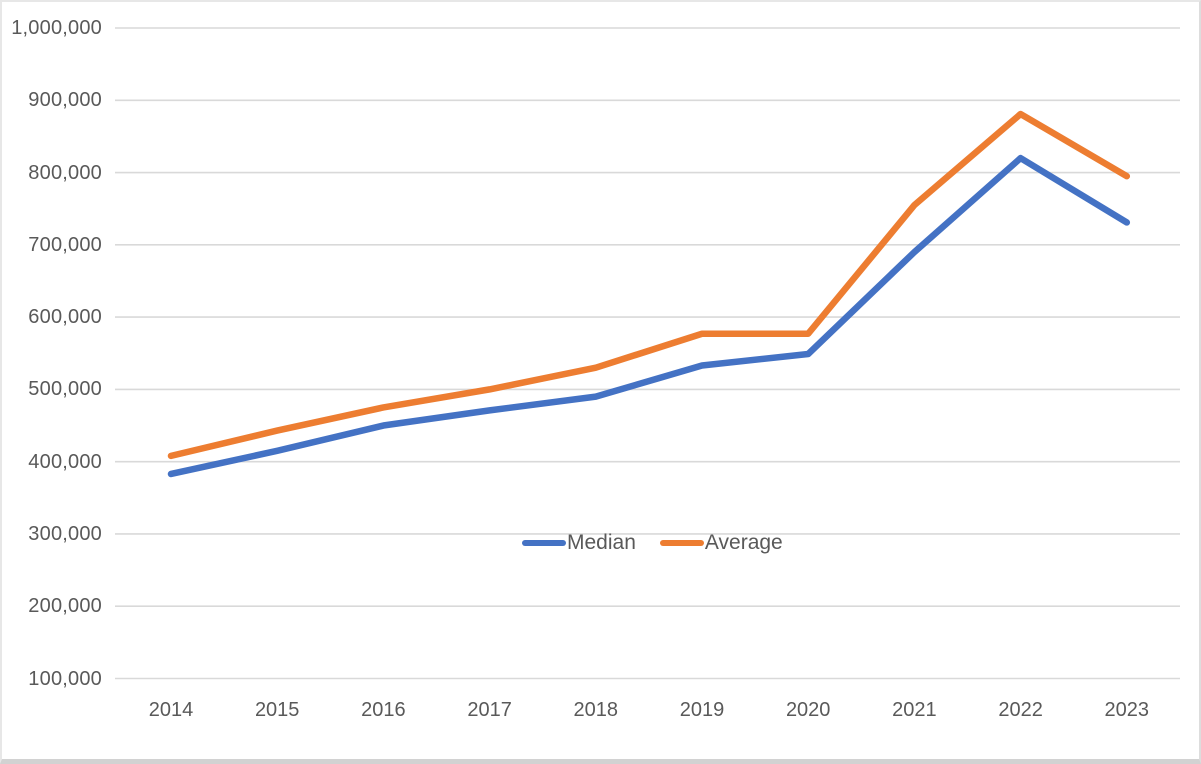 This screenshot has height=764, width=1201. Describe the element at coordinates (1020, 710) in the screenshot. I see `x-tick-label: 2022` at that location.